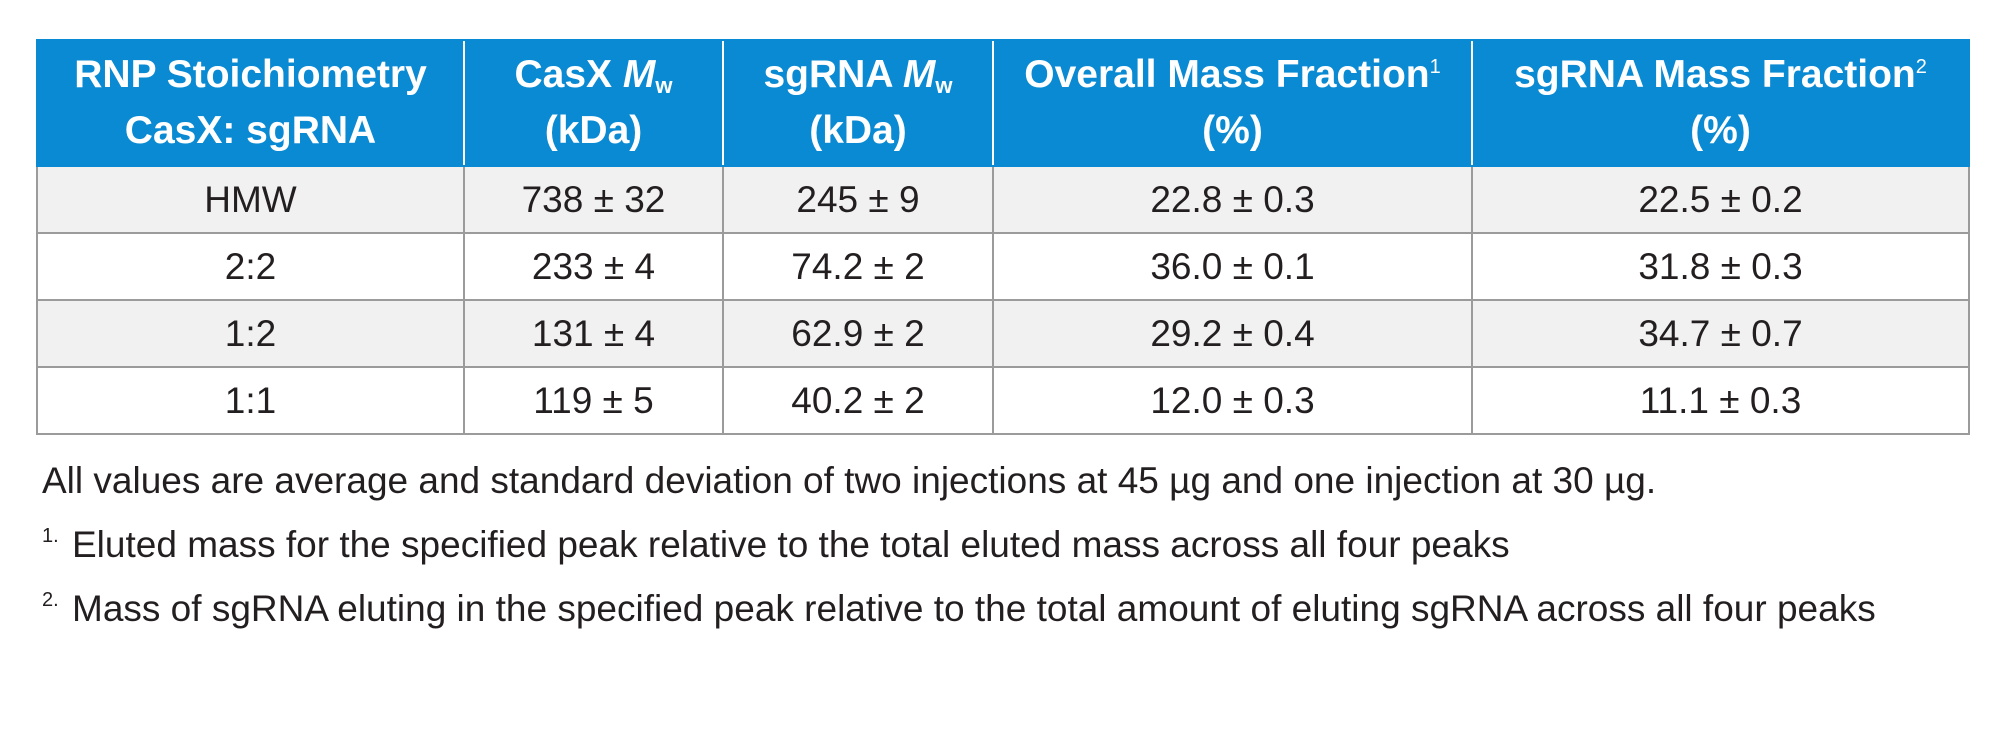 This screenshot has height=742, width=2000. What do you see at coordinates (1232, 74) in the screenshot?
I see `header-text: Overall Mass Fraction1` at bounding box center [1232, 74].